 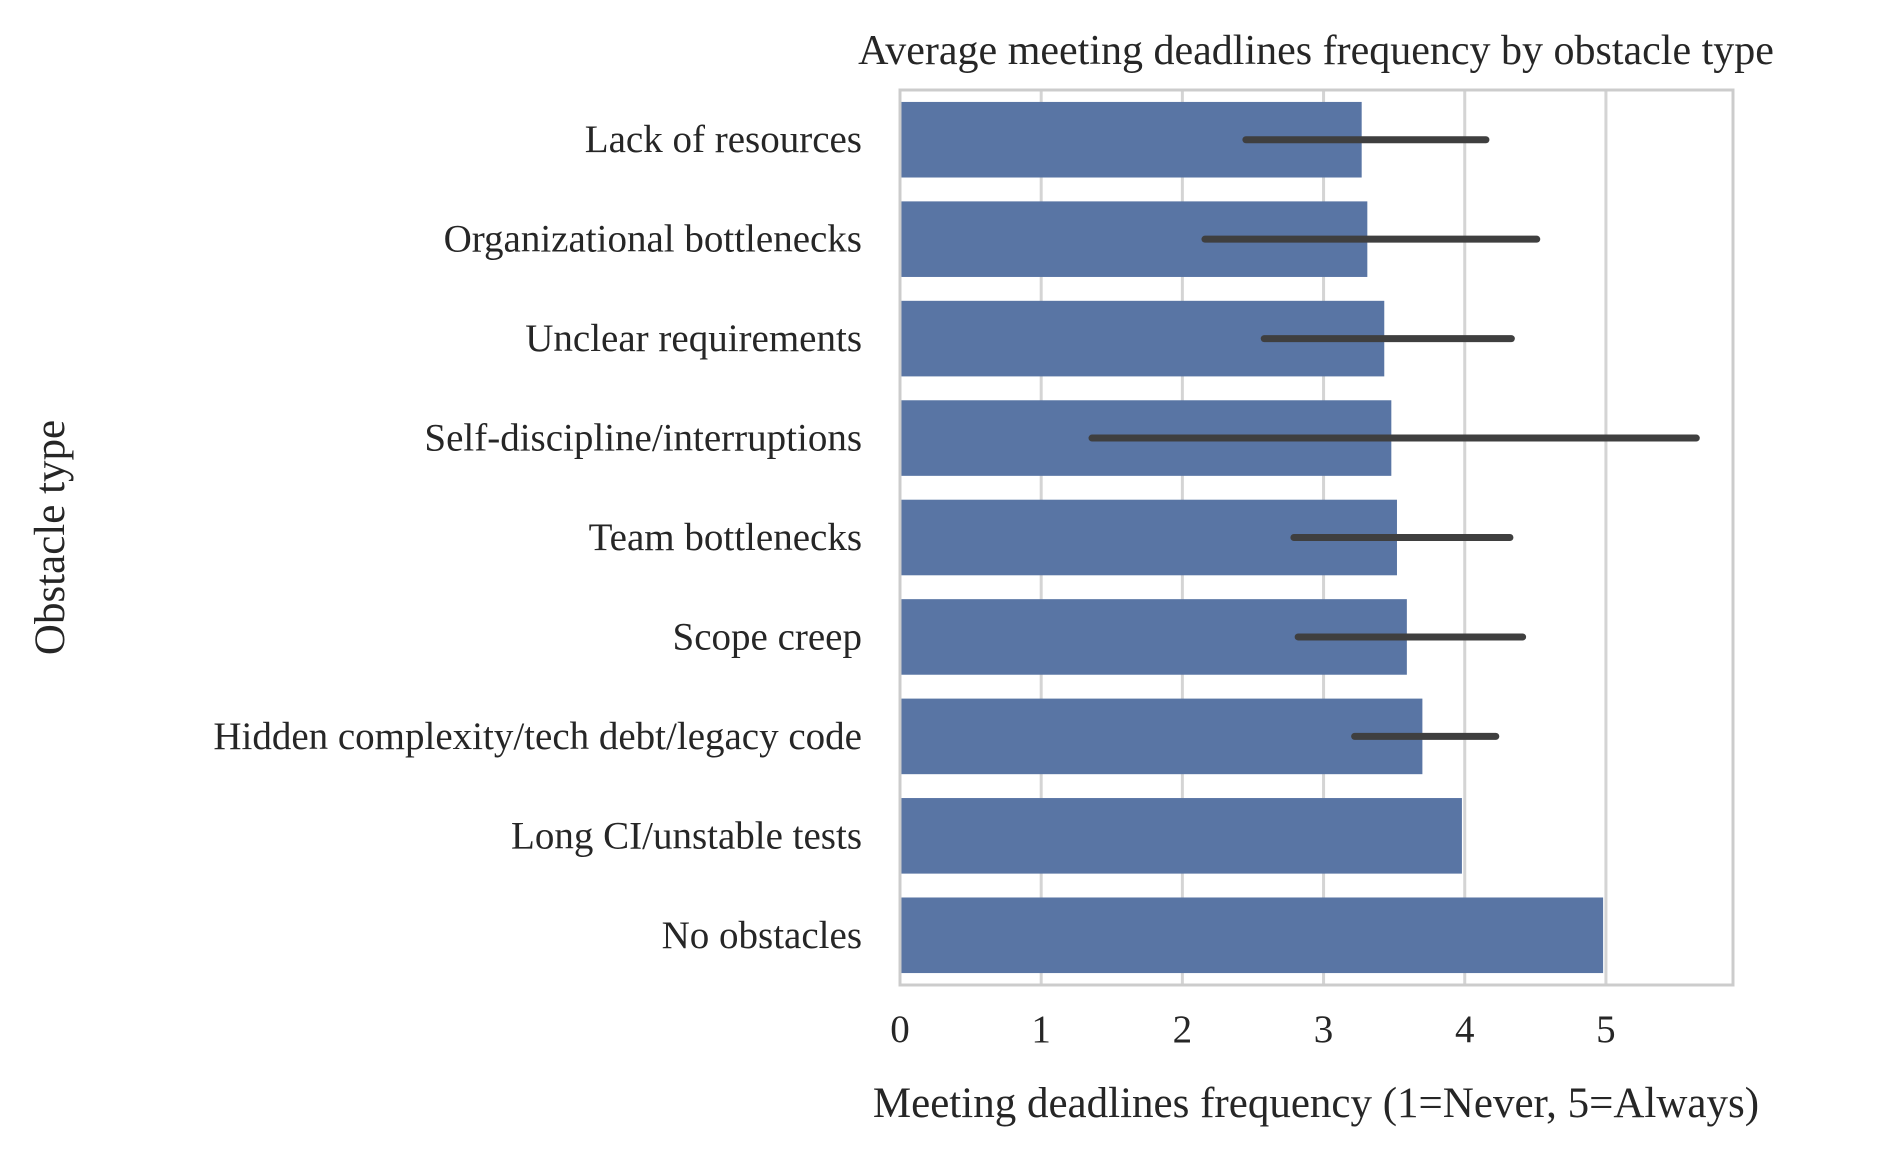 What do you see at coordinates (1465, 1029) in the screenshot?
I see `x-tick-label: 4` at bounding box center [1465, 1029].